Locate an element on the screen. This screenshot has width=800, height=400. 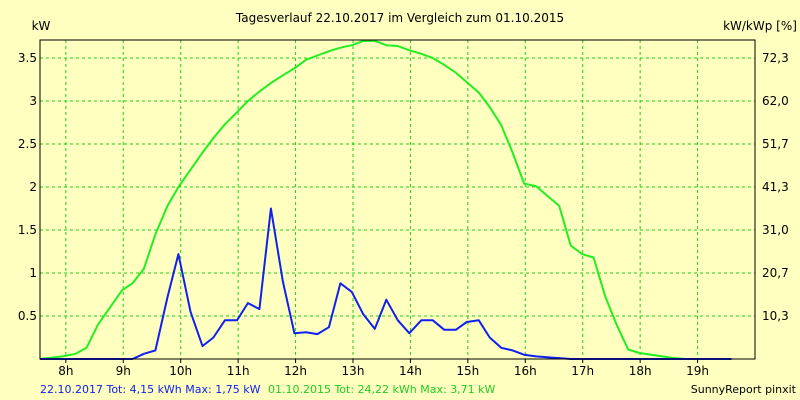
x-tick-label: 16h is located at coordinates (525, 371).